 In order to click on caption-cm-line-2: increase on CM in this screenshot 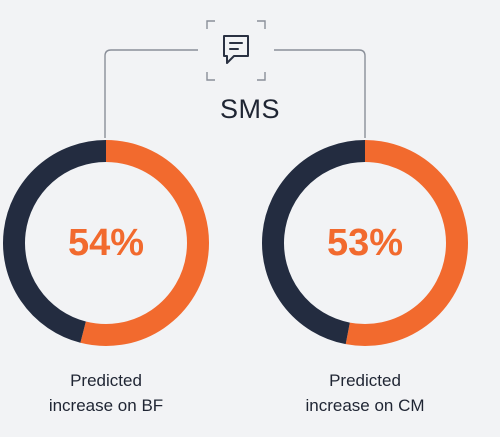, I will do `click(365, 405)`.